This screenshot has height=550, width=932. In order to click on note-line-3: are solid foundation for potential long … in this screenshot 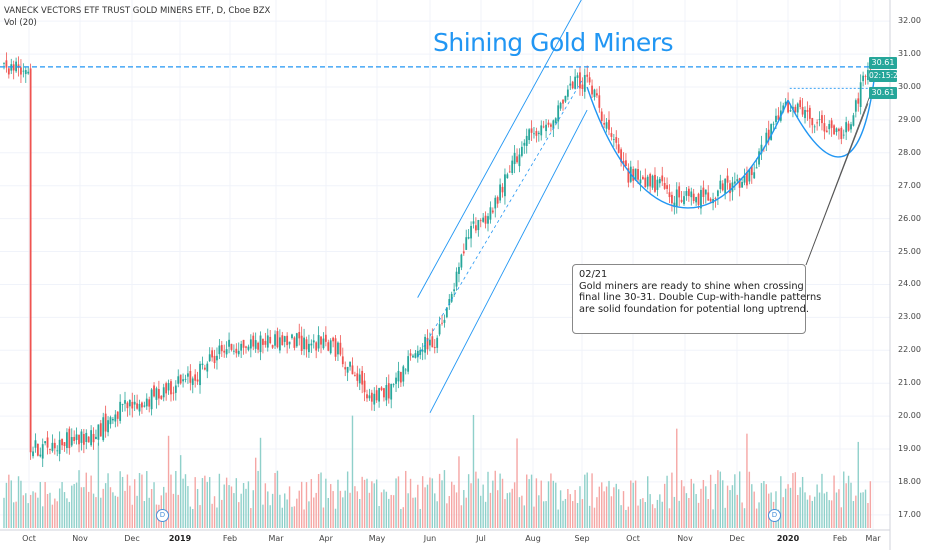, I will do `click(694, 309)`.